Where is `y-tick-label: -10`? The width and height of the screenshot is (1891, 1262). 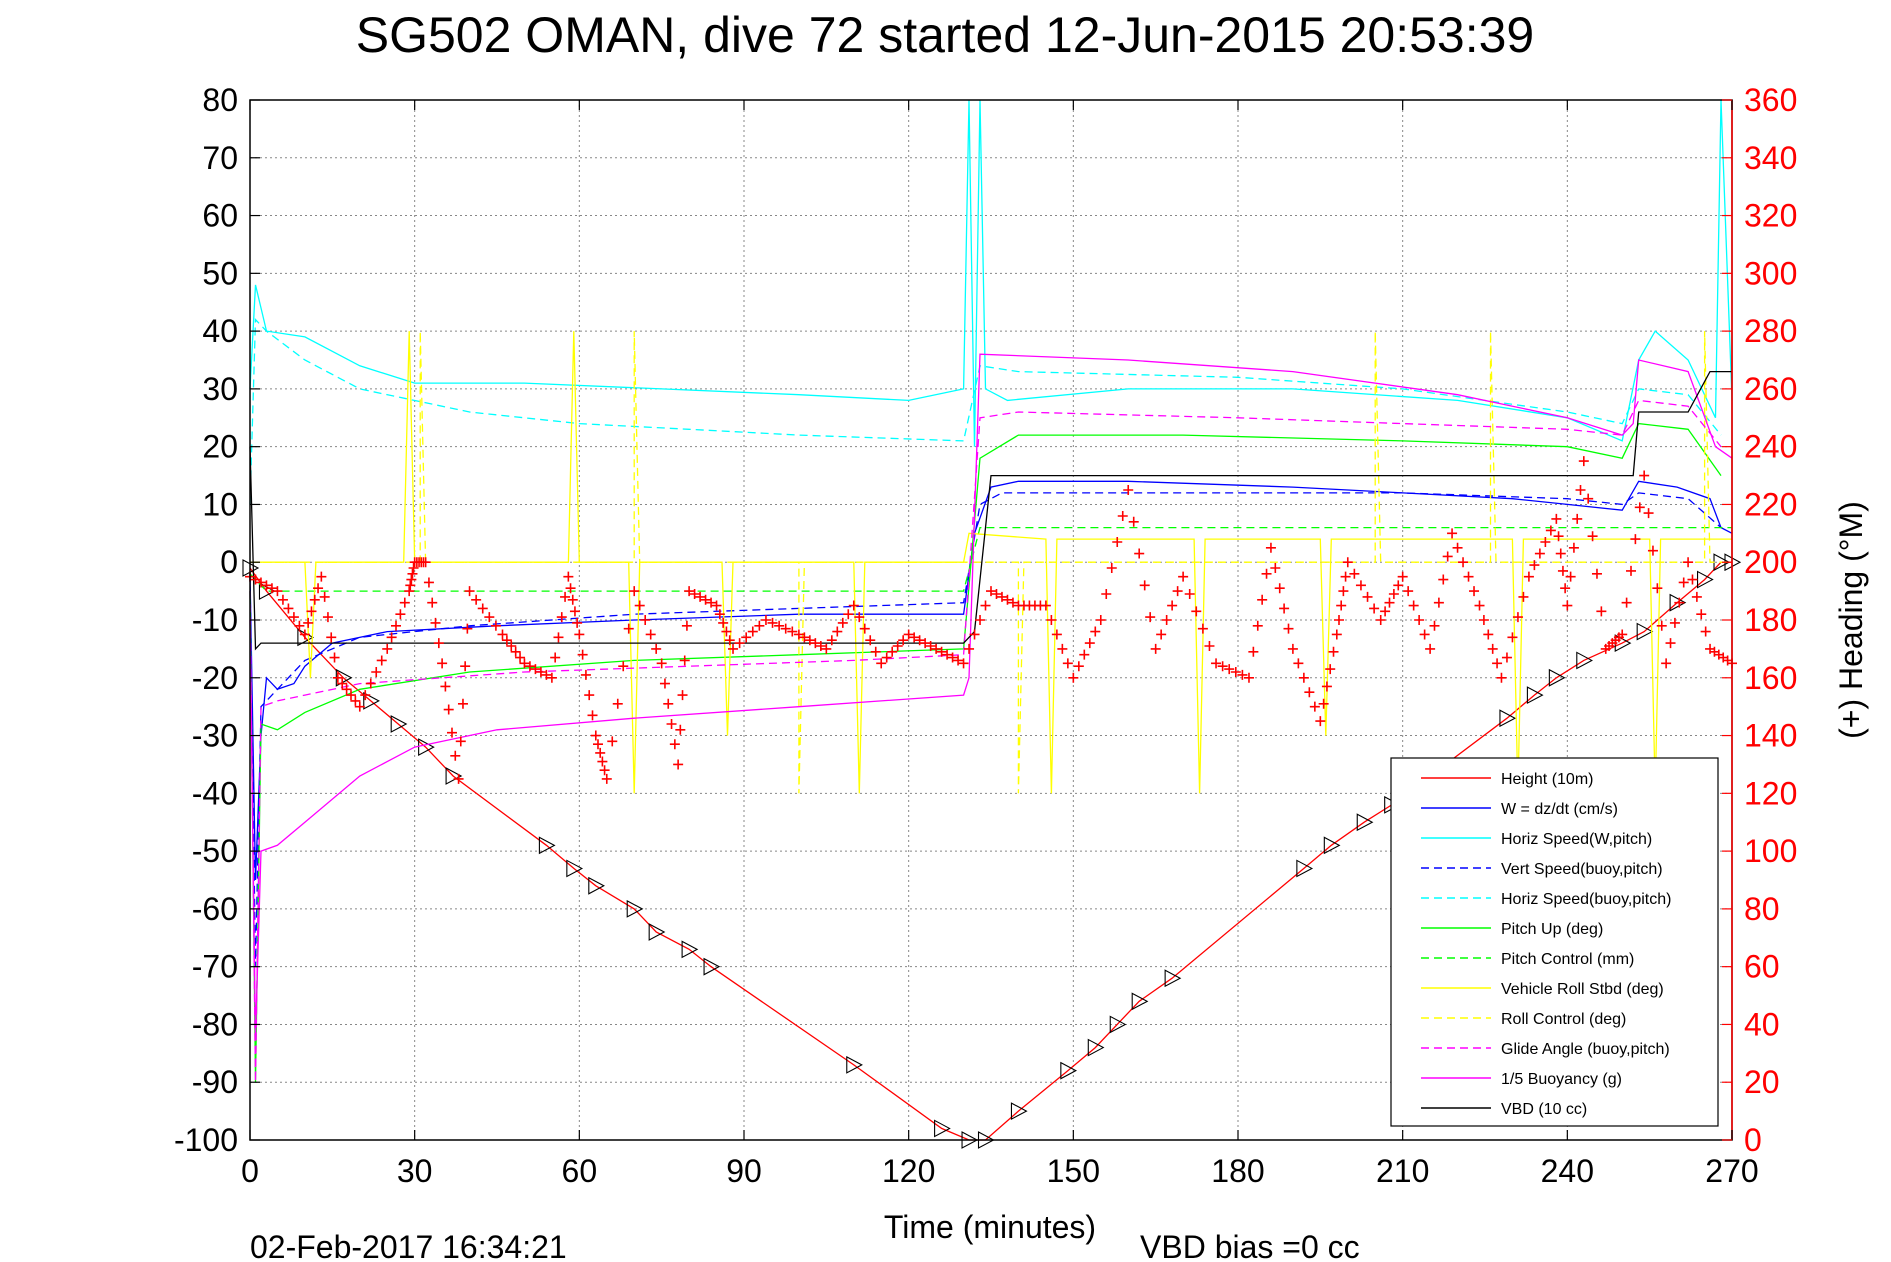
y-tick-label: -10 is located at coordinates (215, 620).